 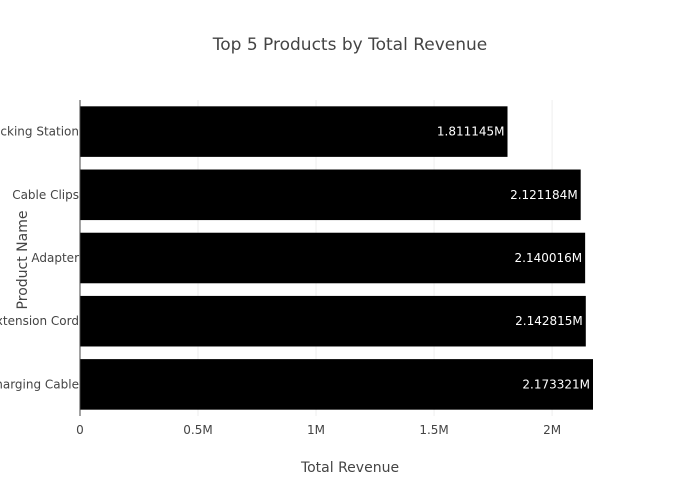 I want to click on y-axis-title: Product Name, so click(x=23, y=260).